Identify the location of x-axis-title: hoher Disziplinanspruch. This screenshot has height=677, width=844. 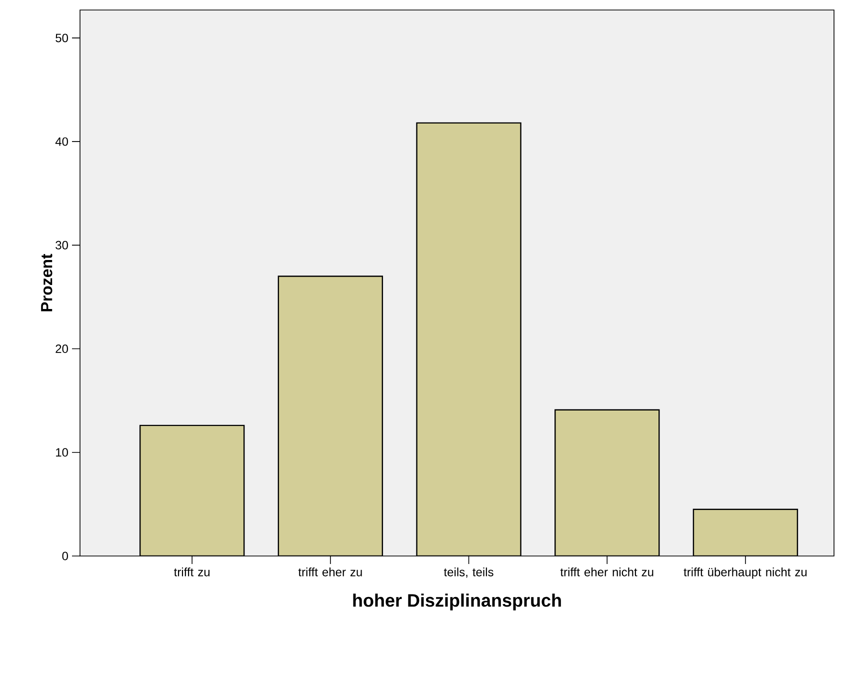
(457, 602).